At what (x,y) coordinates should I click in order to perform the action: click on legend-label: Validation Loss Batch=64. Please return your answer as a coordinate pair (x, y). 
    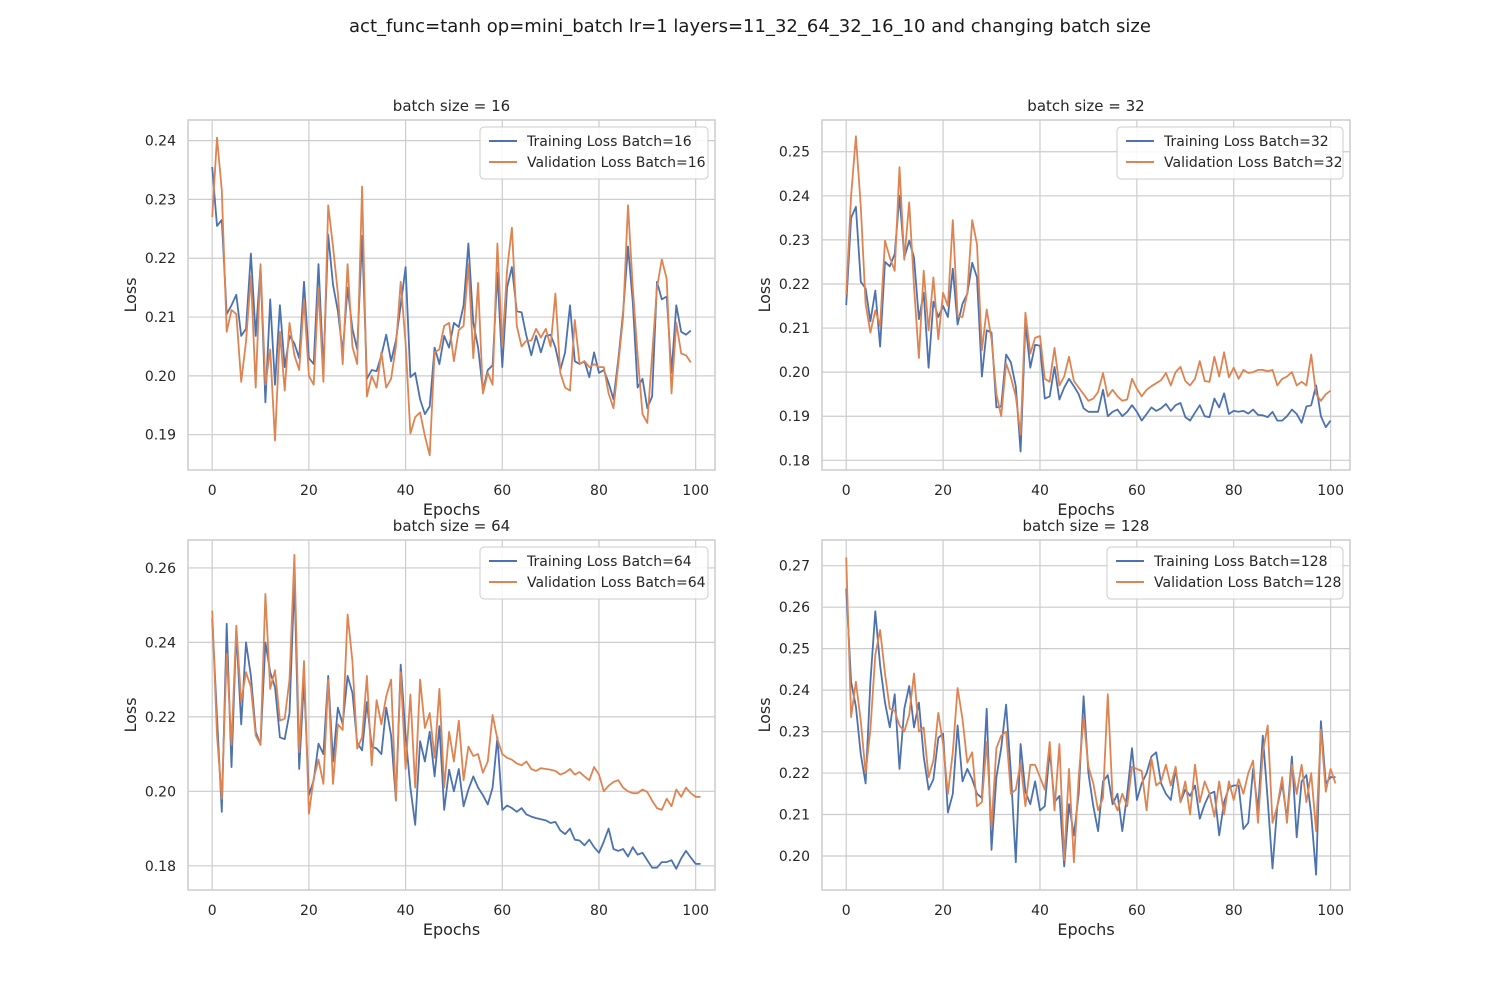
    Looking at the image, I should click on (616, 583).